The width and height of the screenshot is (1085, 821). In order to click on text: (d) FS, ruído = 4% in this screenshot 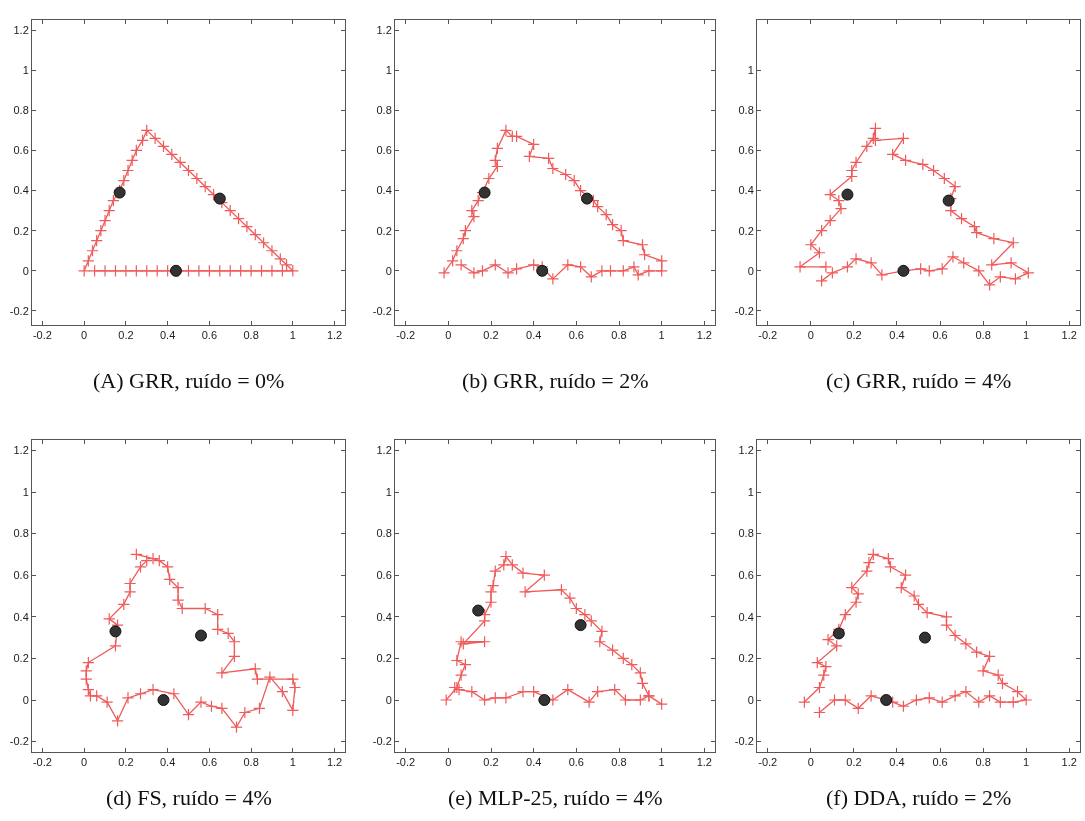, I will do `click(189, 797)`.